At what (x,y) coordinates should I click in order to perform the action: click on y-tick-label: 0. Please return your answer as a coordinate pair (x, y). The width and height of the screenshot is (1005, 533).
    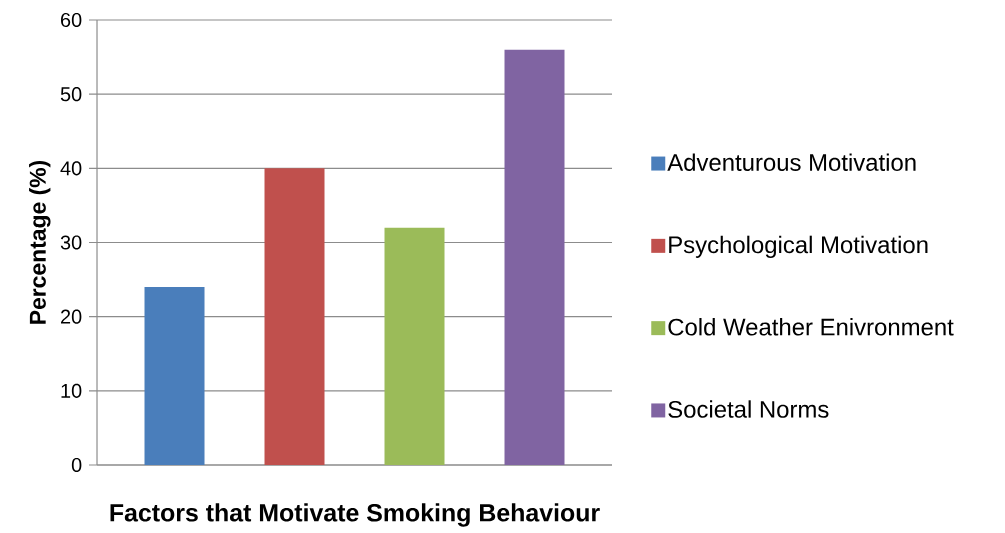
    Looking at the image, I should click on (76, 464).